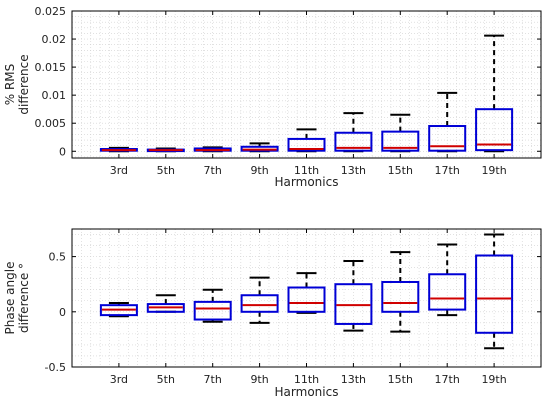  I want to click on y-axis-label-line: Phase angle, so click(10, 298).